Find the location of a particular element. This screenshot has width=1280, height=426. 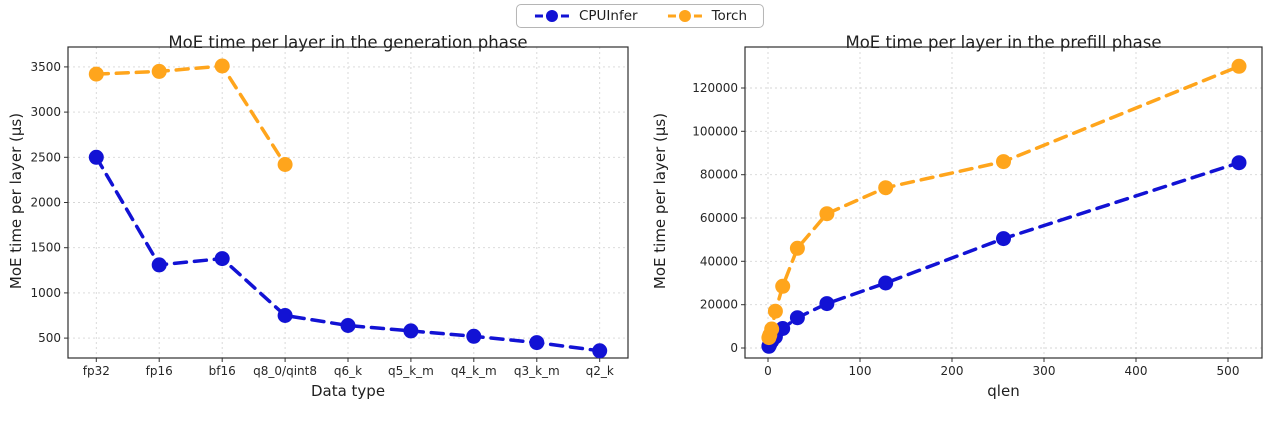

svg-text: q2_k is located at coordinates (600, 371).